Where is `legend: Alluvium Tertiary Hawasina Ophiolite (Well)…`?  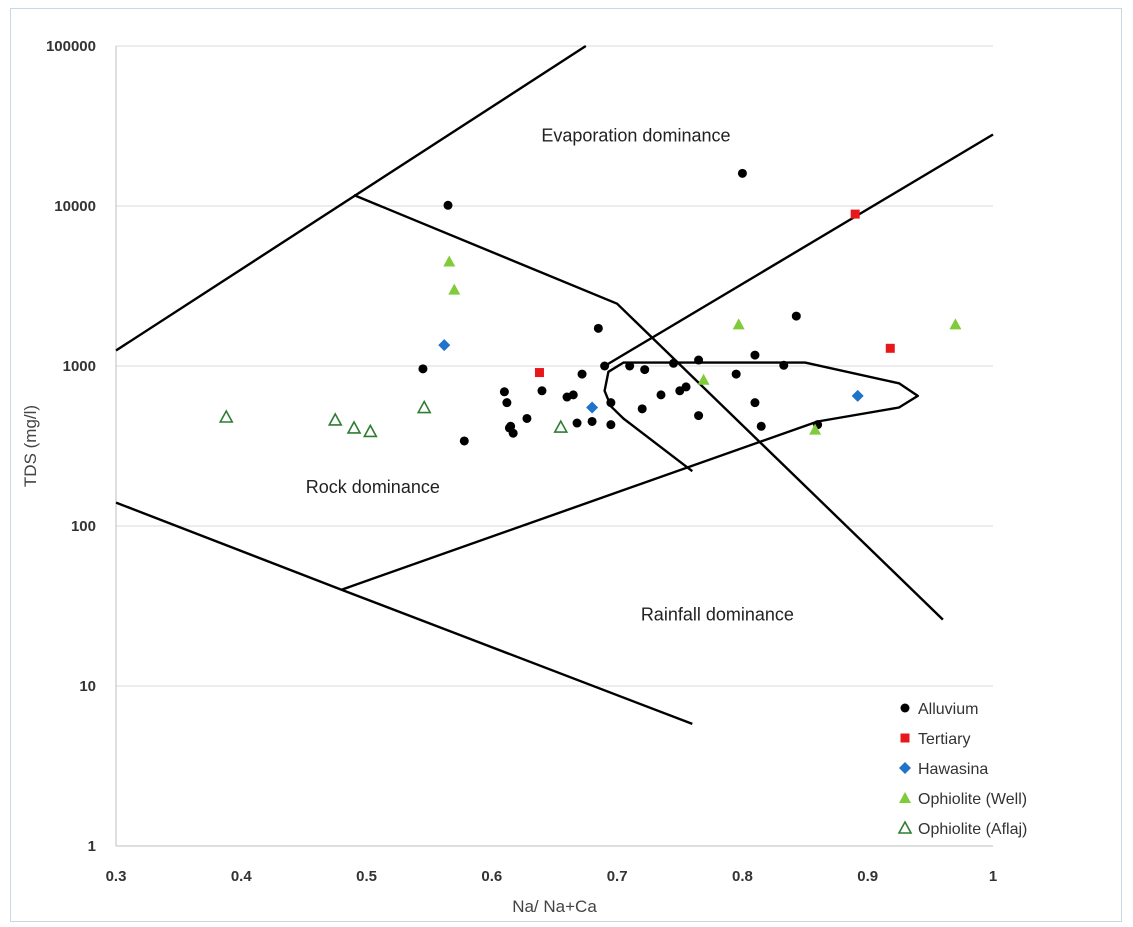 legend: Alluvium Tertiary Hawasina Ophiolite (Well)… is located at coordinates (962, 769).